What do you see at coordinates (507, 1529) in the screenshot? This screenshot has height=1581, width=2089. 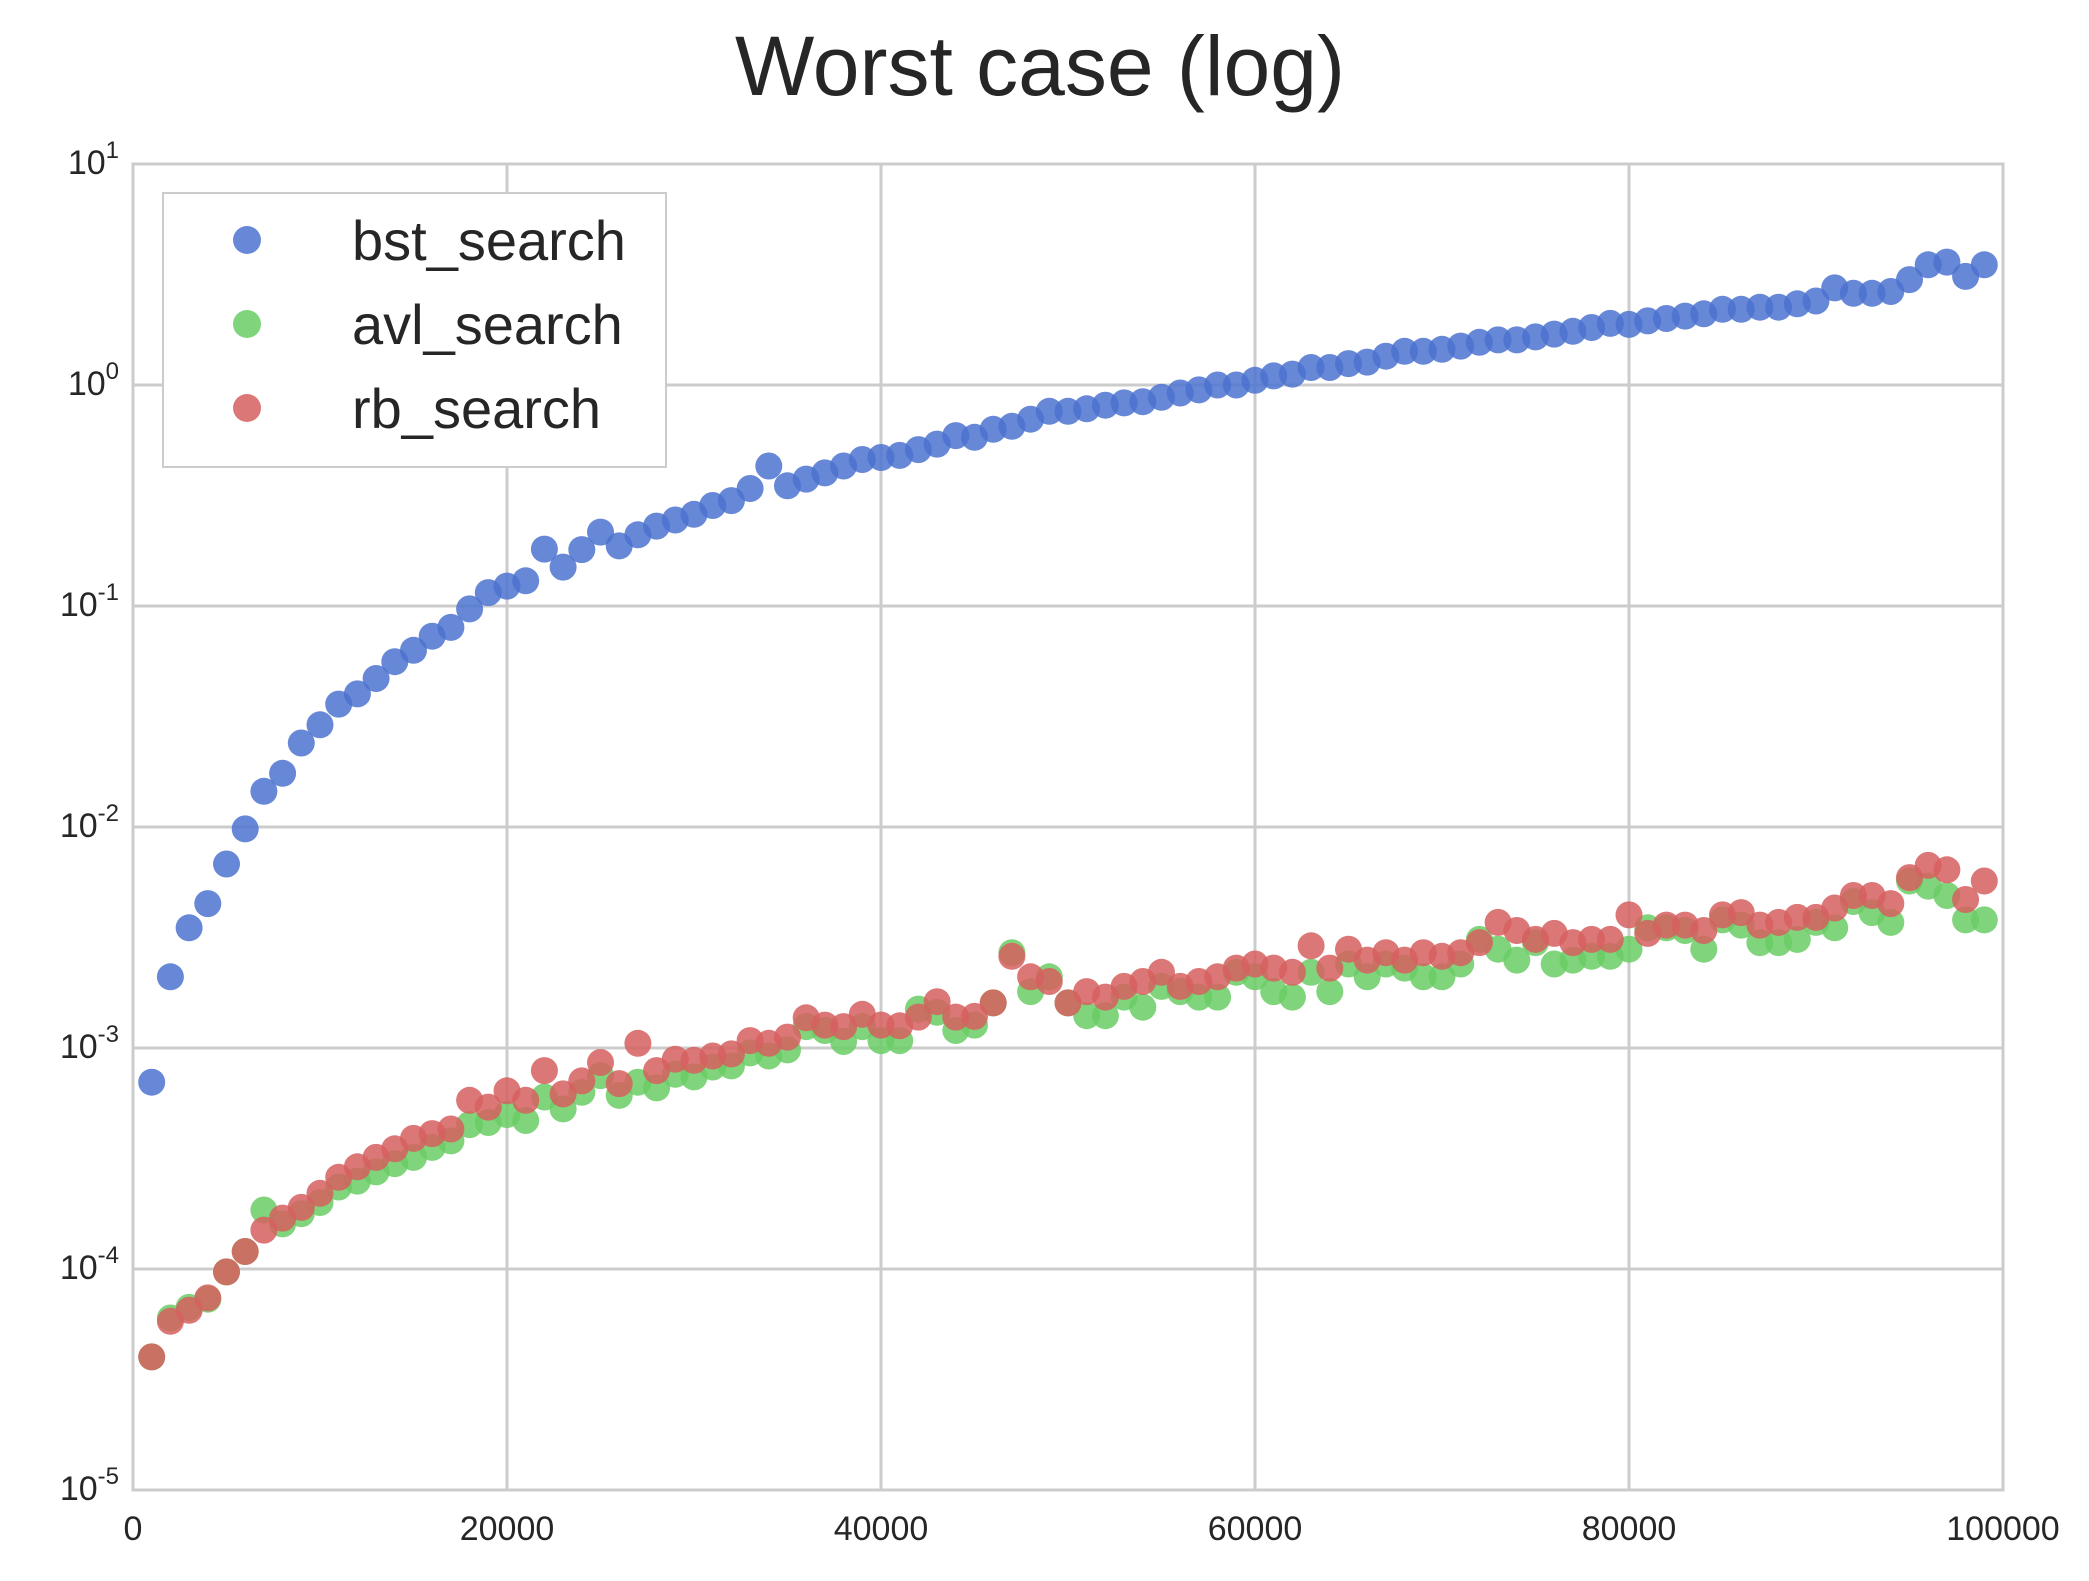 I see `x-tick-label: 20000` at bounding box center [507, 1529].